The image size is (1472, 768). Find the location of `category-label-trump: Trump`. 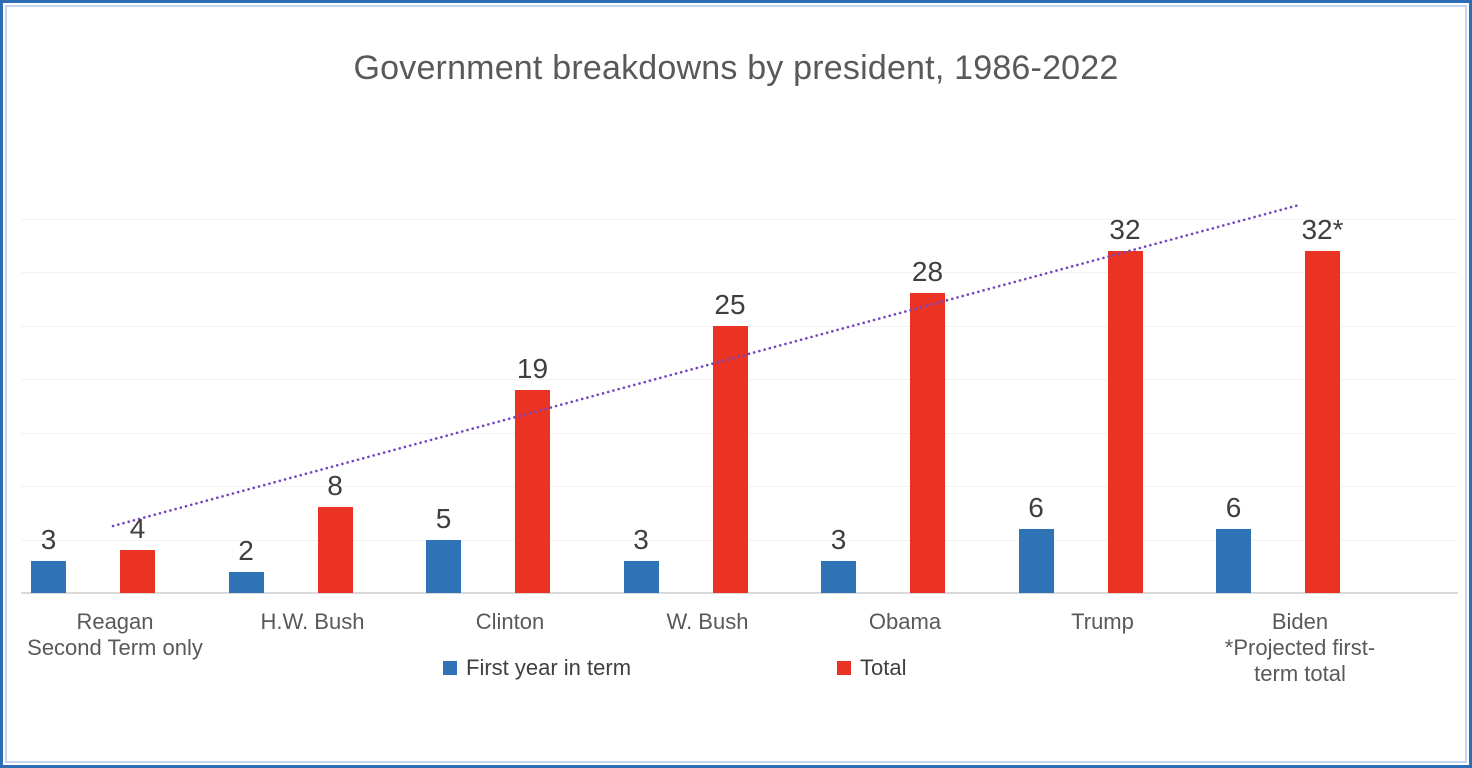

category-label-trump: Trump is located at coordinates (1103, 622).